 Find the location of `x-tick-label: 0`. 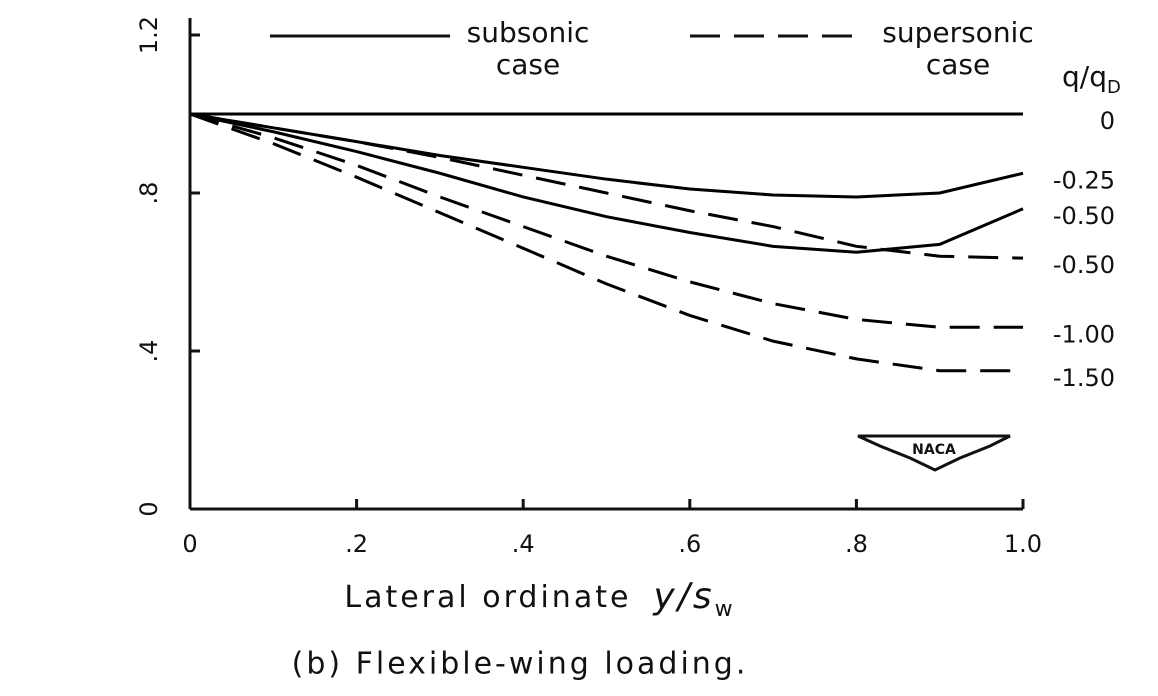

x-tick-label: 0 is located at coordinates (189, 544).